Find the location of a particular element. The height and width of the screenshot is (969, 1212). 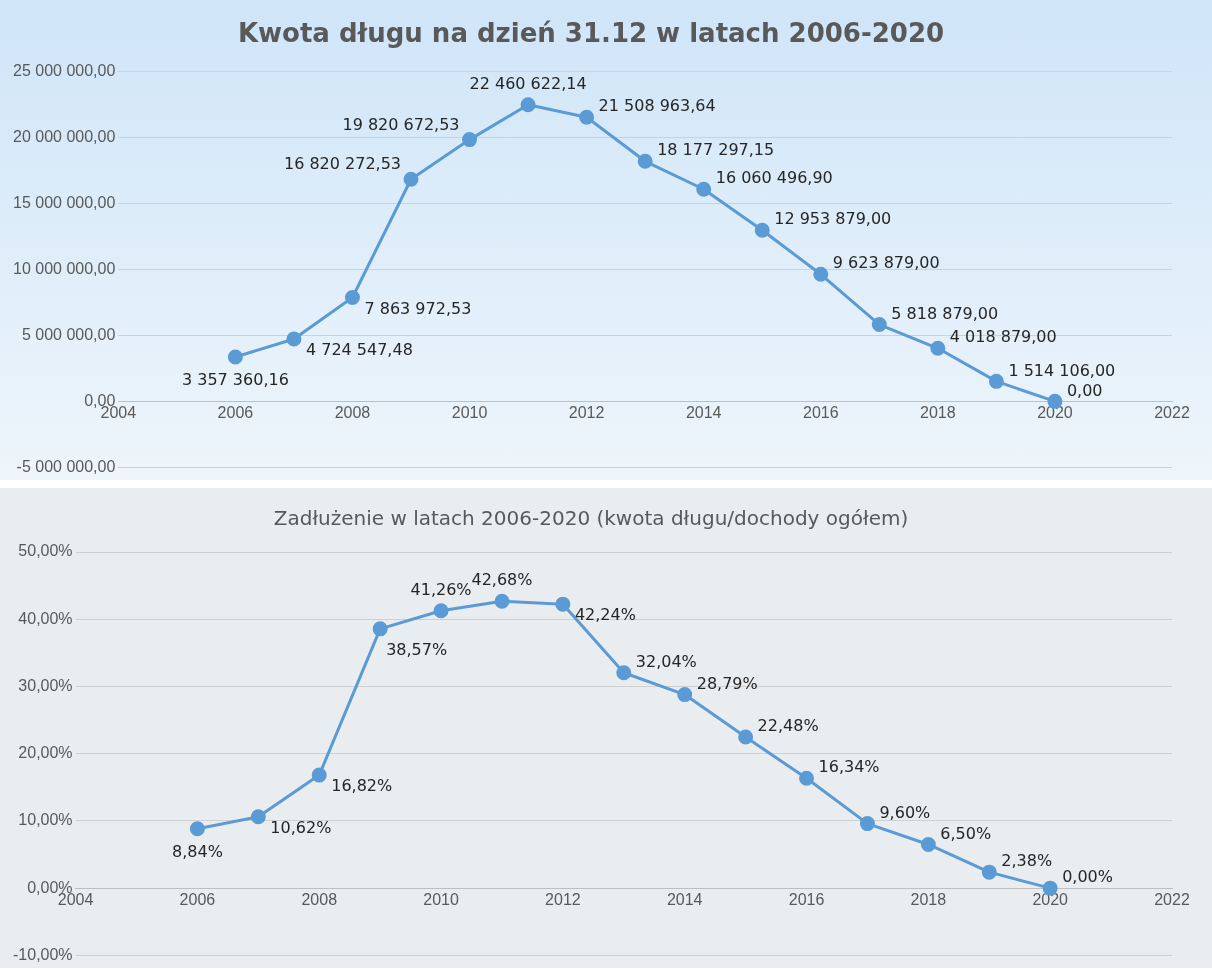

data-label: 42,24% is located at coordinates (605, 615).